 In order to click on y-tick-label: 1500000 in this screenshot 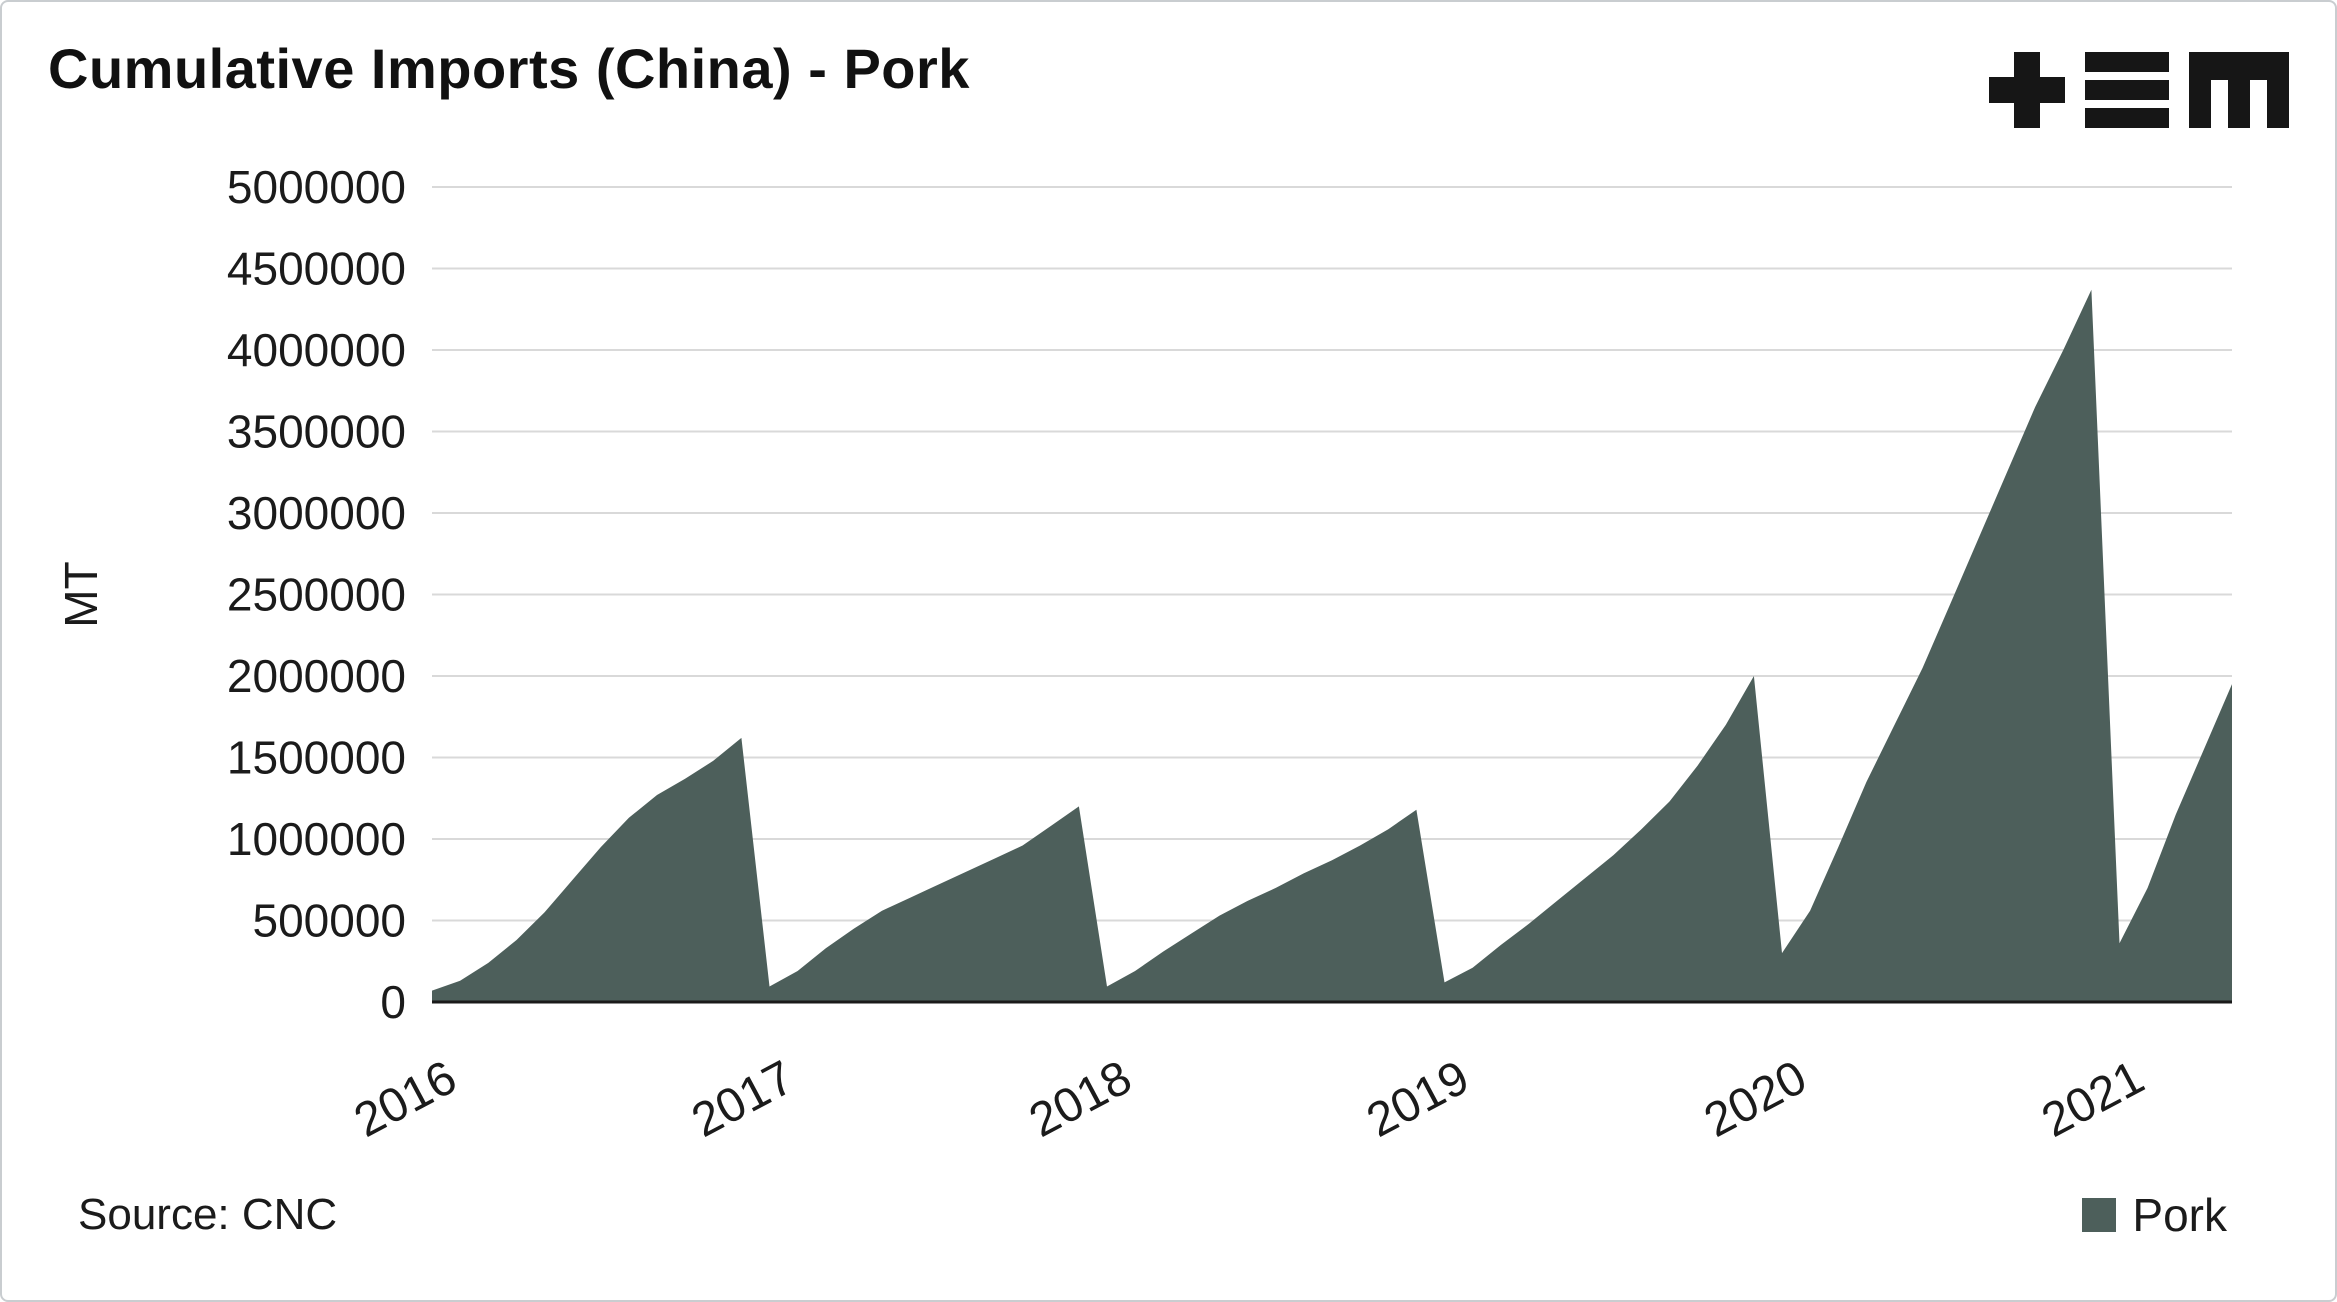, I will do `click(316, 758)`.